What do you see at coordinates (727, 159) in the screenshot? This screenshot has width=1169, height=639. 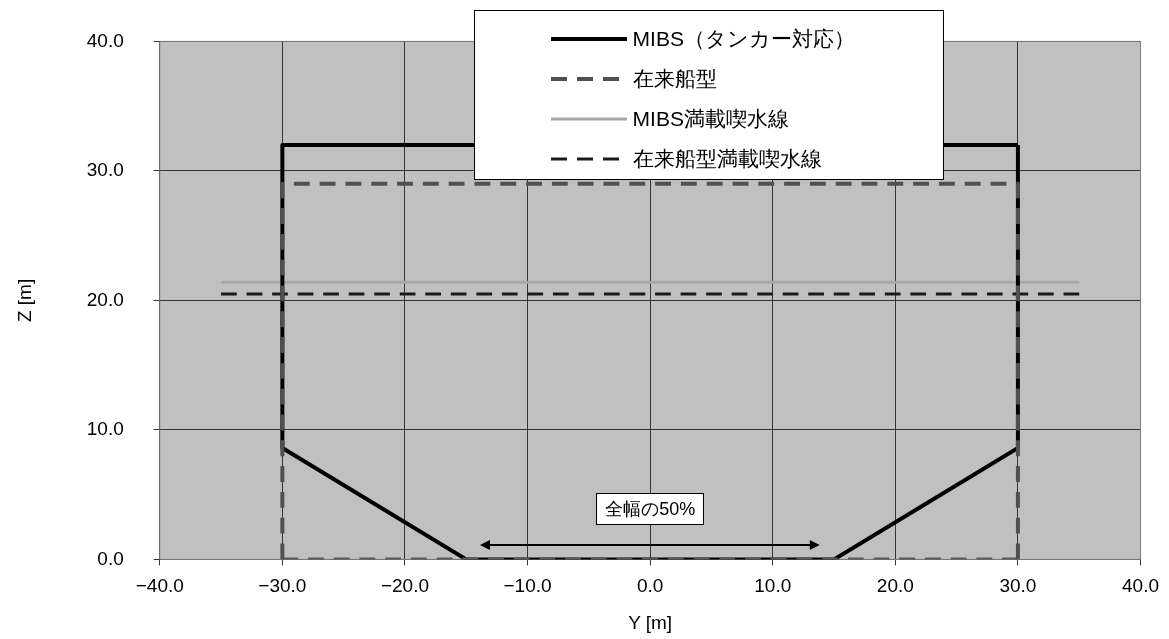 I see `legend-label: 在来船型満載喫水線` at bounding box center [727, 159].